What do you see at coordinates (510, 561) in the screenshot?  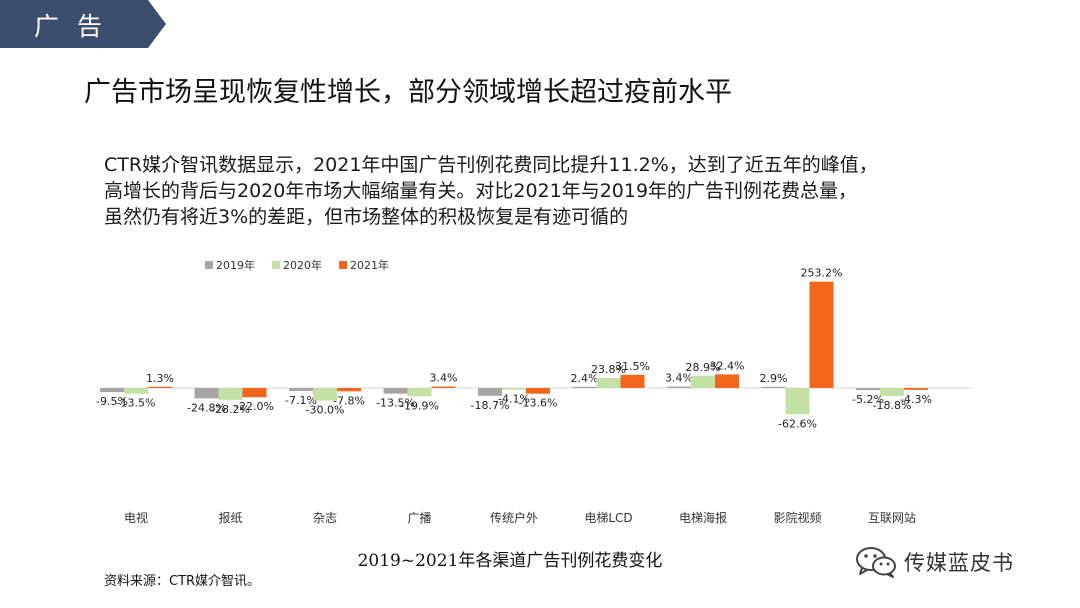 I see `chart-title: 2019~2021年各渠道广告刊例花费变化` at bounding box center [510, 561].